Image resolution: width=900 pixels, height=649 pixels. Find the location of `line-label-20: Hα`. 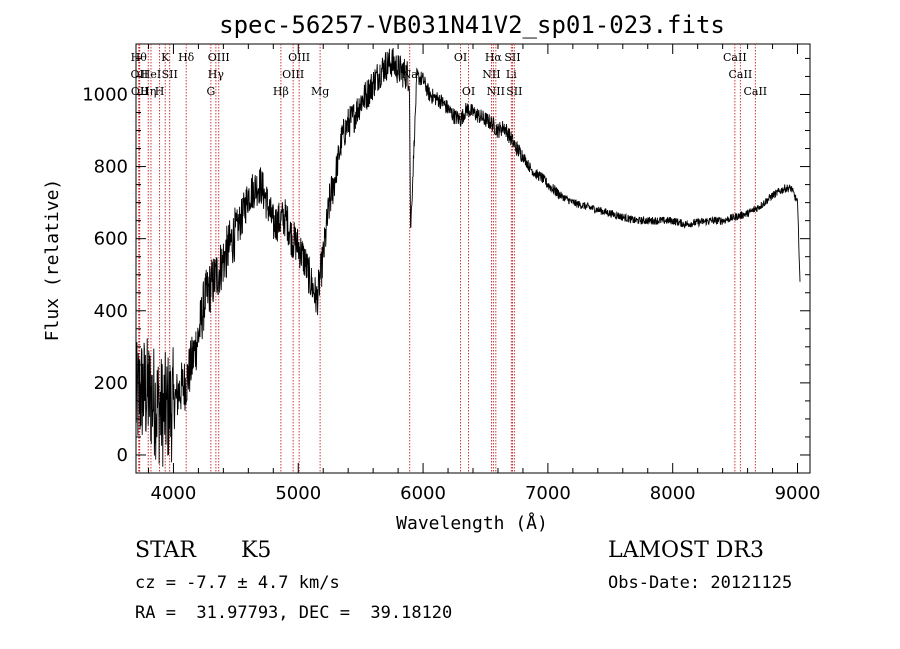

line-label-20: Hα is located at coordinates (494, 57).